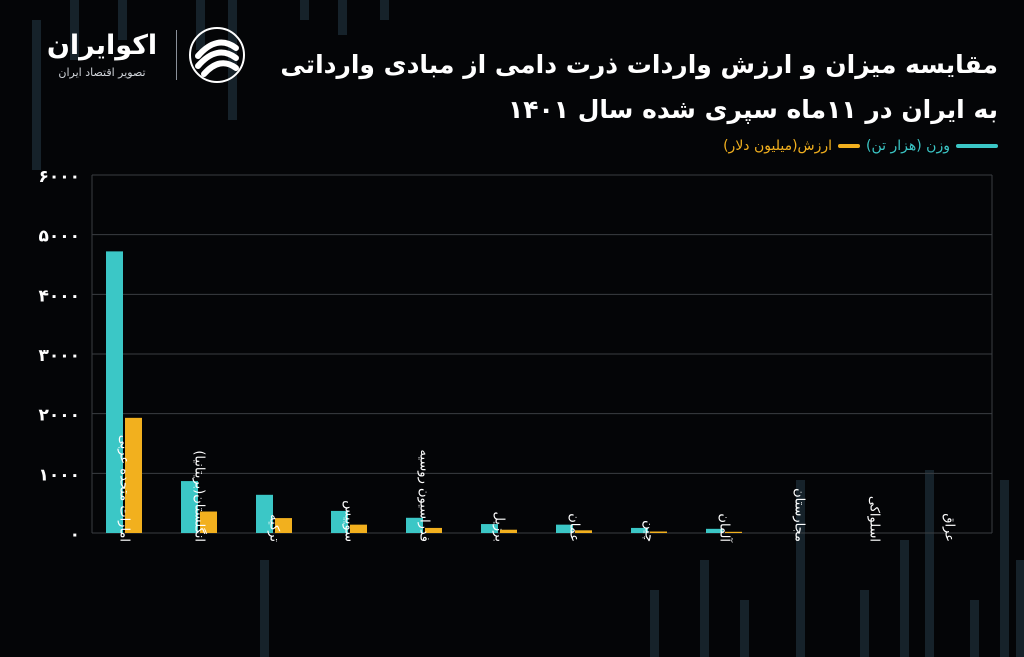 This screenshot has height=657, width=1024. What do you see at coordinates (349, 521) in the screenshot?
I see `x-tick-label: سوییس` at bounding box center [349, 521].